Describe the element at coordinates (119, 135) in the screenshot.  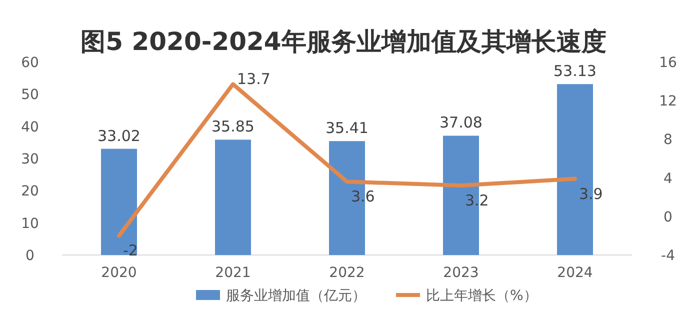
I see `data-label: 33.02` at that location.